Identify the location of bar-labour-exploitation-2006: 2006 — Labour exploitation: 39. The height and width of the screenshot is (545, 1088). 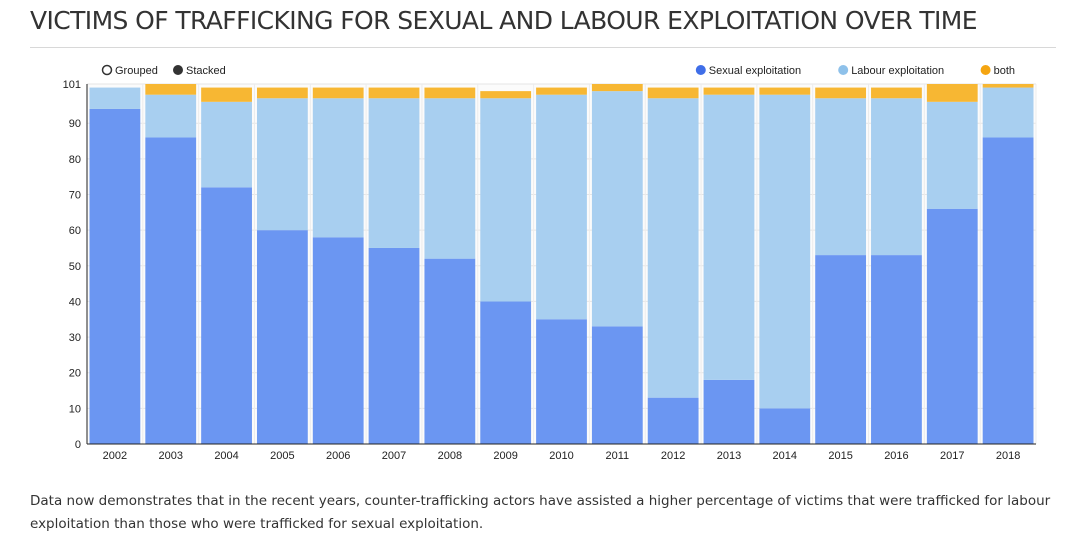
(338, 168).